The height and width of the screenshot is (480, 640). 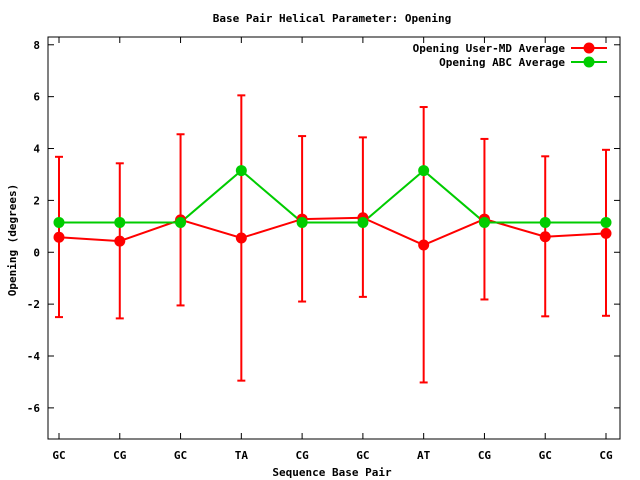 What do you see at coordinates (332, 472) in the screenshot?
I see `x-axis-label: Sequence Base Pair` at bounding box center [332, 472].